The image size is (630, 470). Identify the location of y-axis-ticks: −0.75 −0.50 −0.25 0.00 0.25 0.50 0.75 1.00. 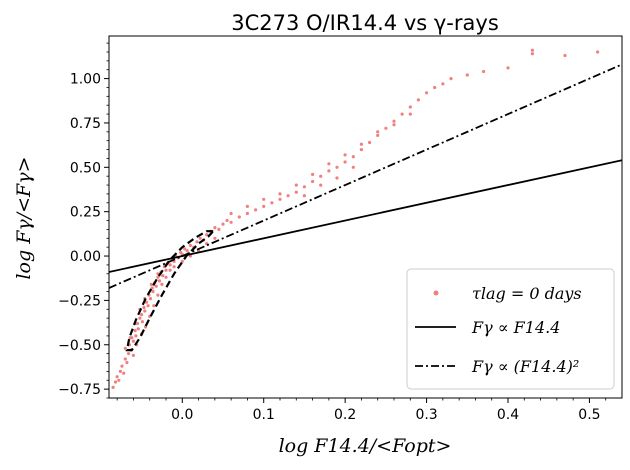
(83, 220).